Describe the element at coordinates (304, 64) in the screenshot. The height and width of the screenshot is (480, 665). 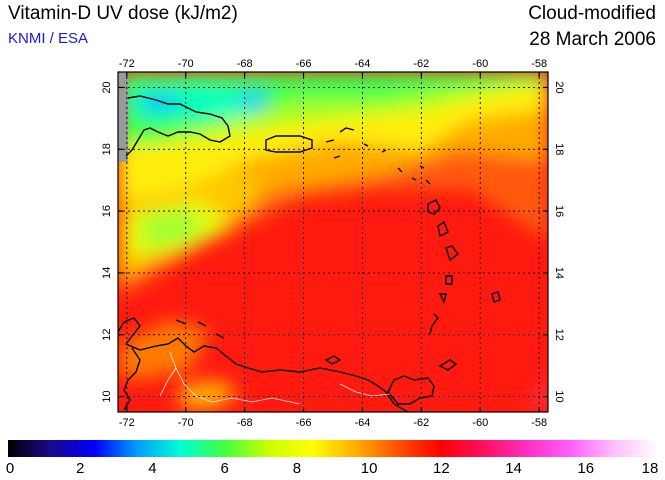
I see `lon-tick-label-top: -66` at that location.